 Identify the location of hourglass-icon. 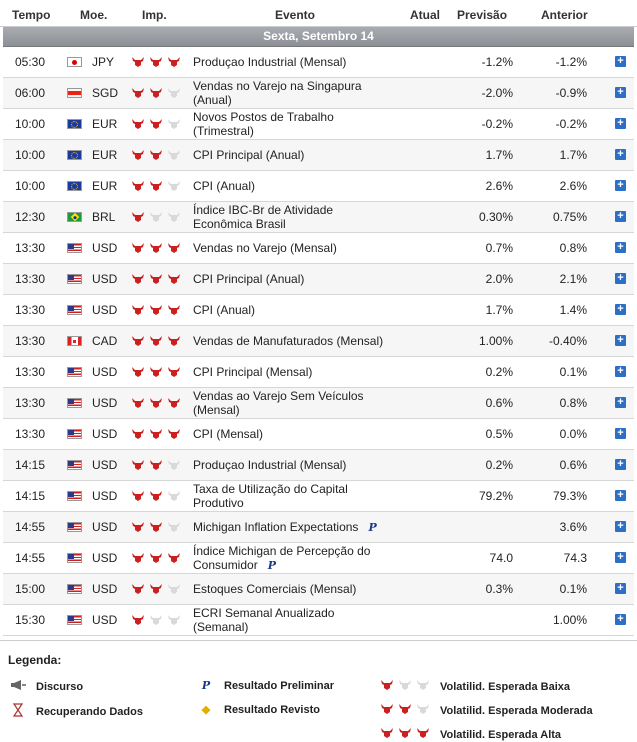
(18, 711).